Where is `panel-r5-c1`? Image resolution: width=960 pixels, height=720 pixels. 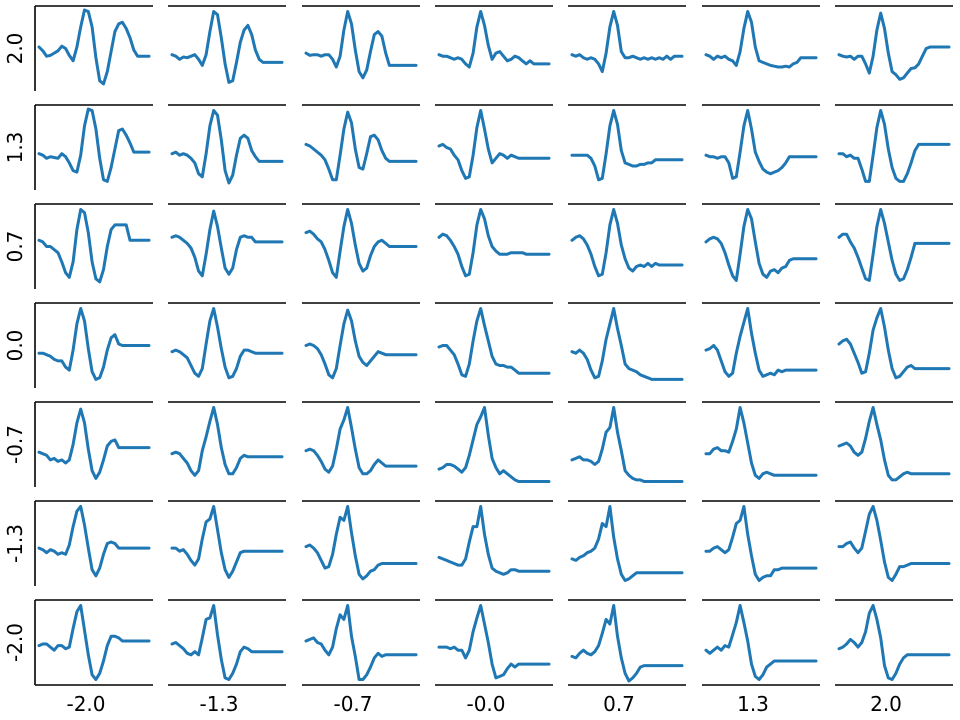 panel-r5-c1 is located at coordinates (227, 539).